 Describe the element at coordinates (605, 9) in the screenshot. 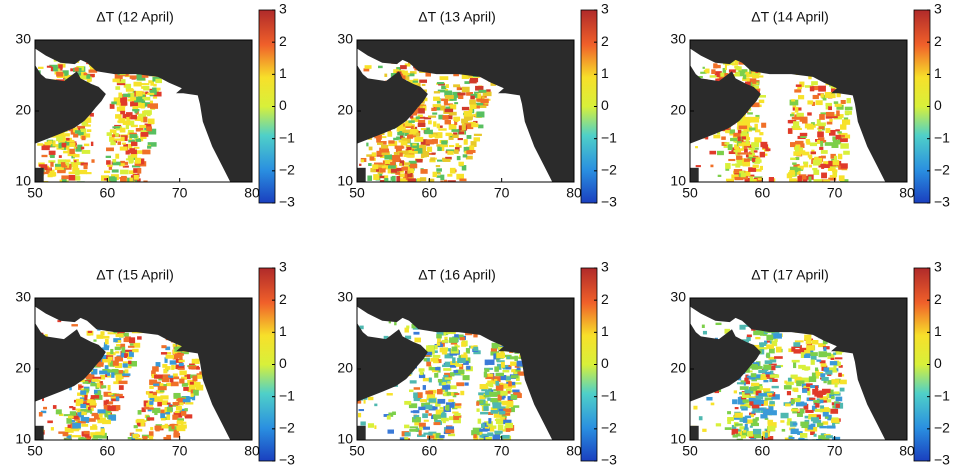

I see `colorbar-tick-label: 3` at that location.